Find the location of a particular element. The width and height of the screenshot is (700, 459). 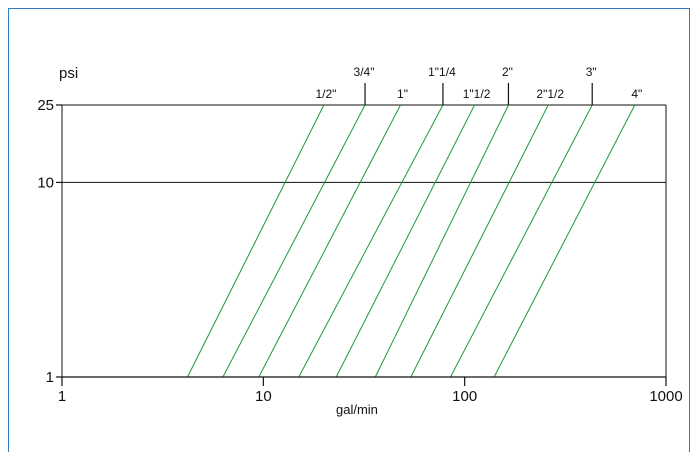

series-label: 2" is located at coordinates (507, 72).